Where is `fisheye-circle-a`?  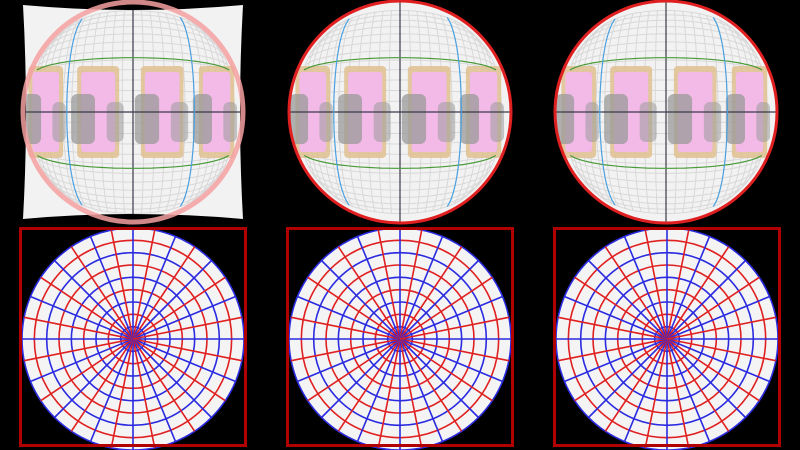
fisheye-circle-a is located at coordinates (400, 112).